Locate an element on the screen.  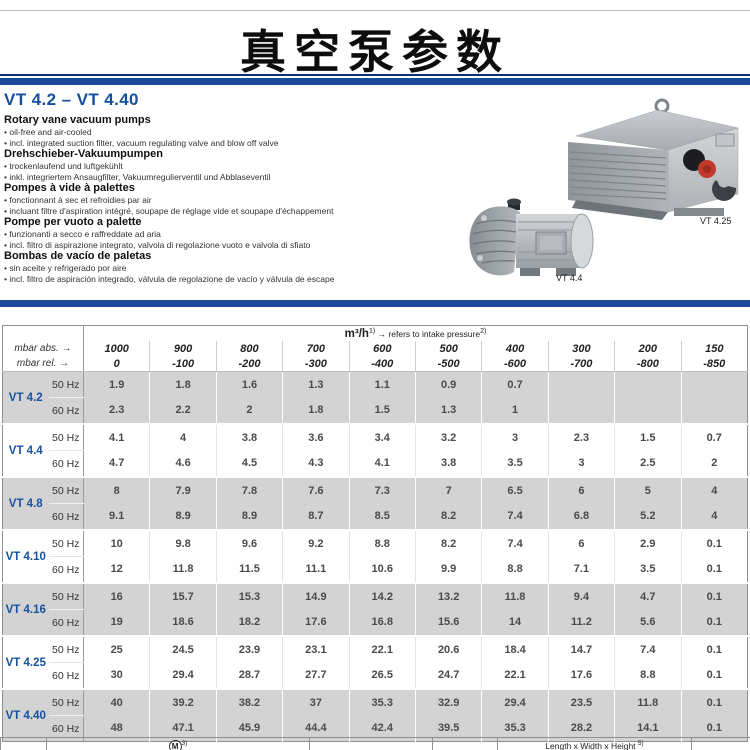
value-cell: 1.5 is located at coordinates (382, 410).